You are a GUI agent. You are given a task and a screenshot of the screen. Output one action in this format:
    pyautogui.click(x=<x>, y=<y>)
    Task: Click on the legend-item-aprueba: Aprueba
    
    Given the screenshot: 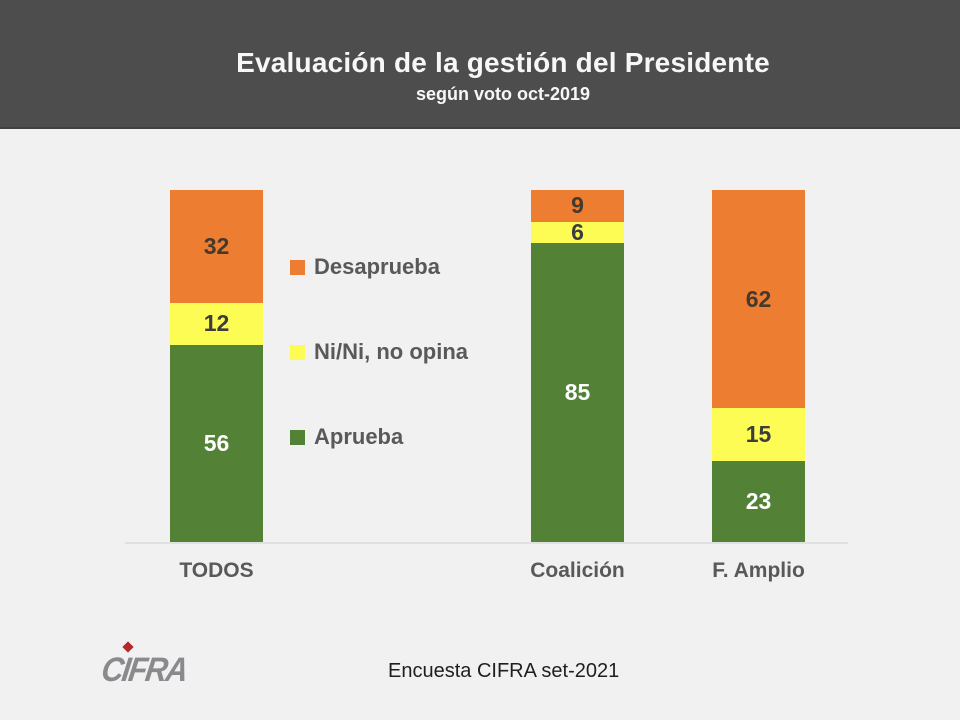 What is the action you would take?
    pyautogui.click(x=346, y=437)
    